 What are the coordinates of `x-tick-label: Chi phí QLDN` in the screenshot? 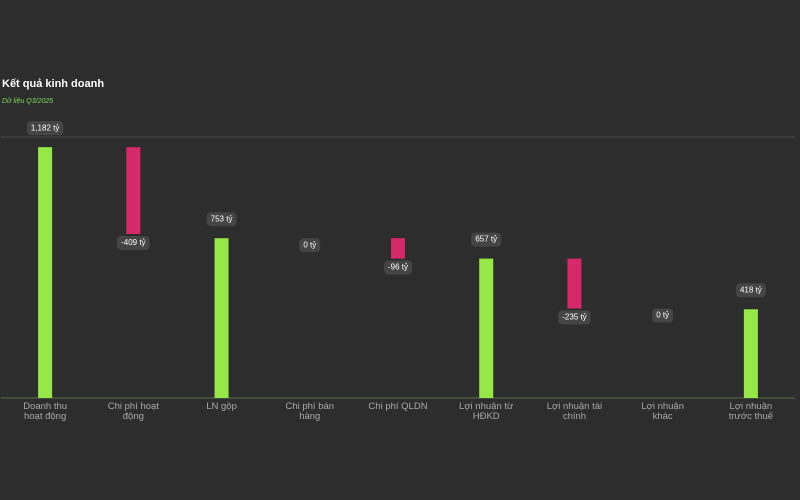 It's located at (398, 406).